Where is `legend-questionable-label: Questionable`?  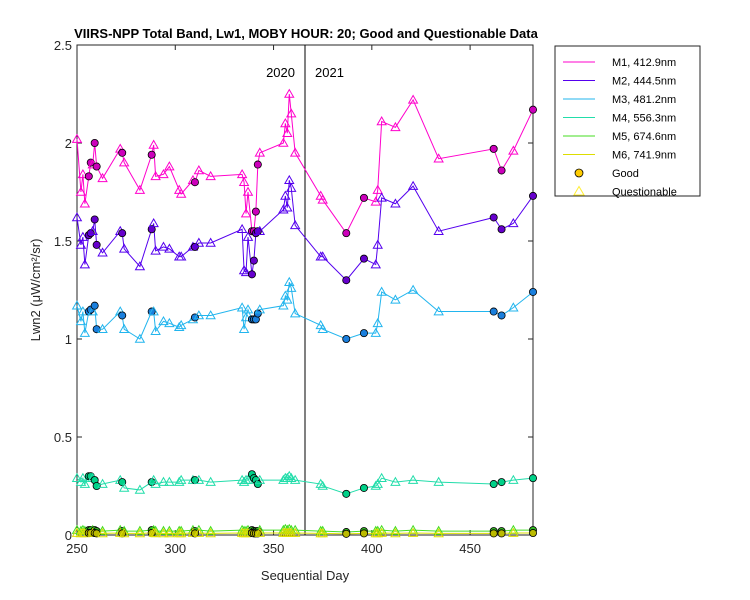
legend-questionable-label: Questionable is located at coordinates (644, 193).